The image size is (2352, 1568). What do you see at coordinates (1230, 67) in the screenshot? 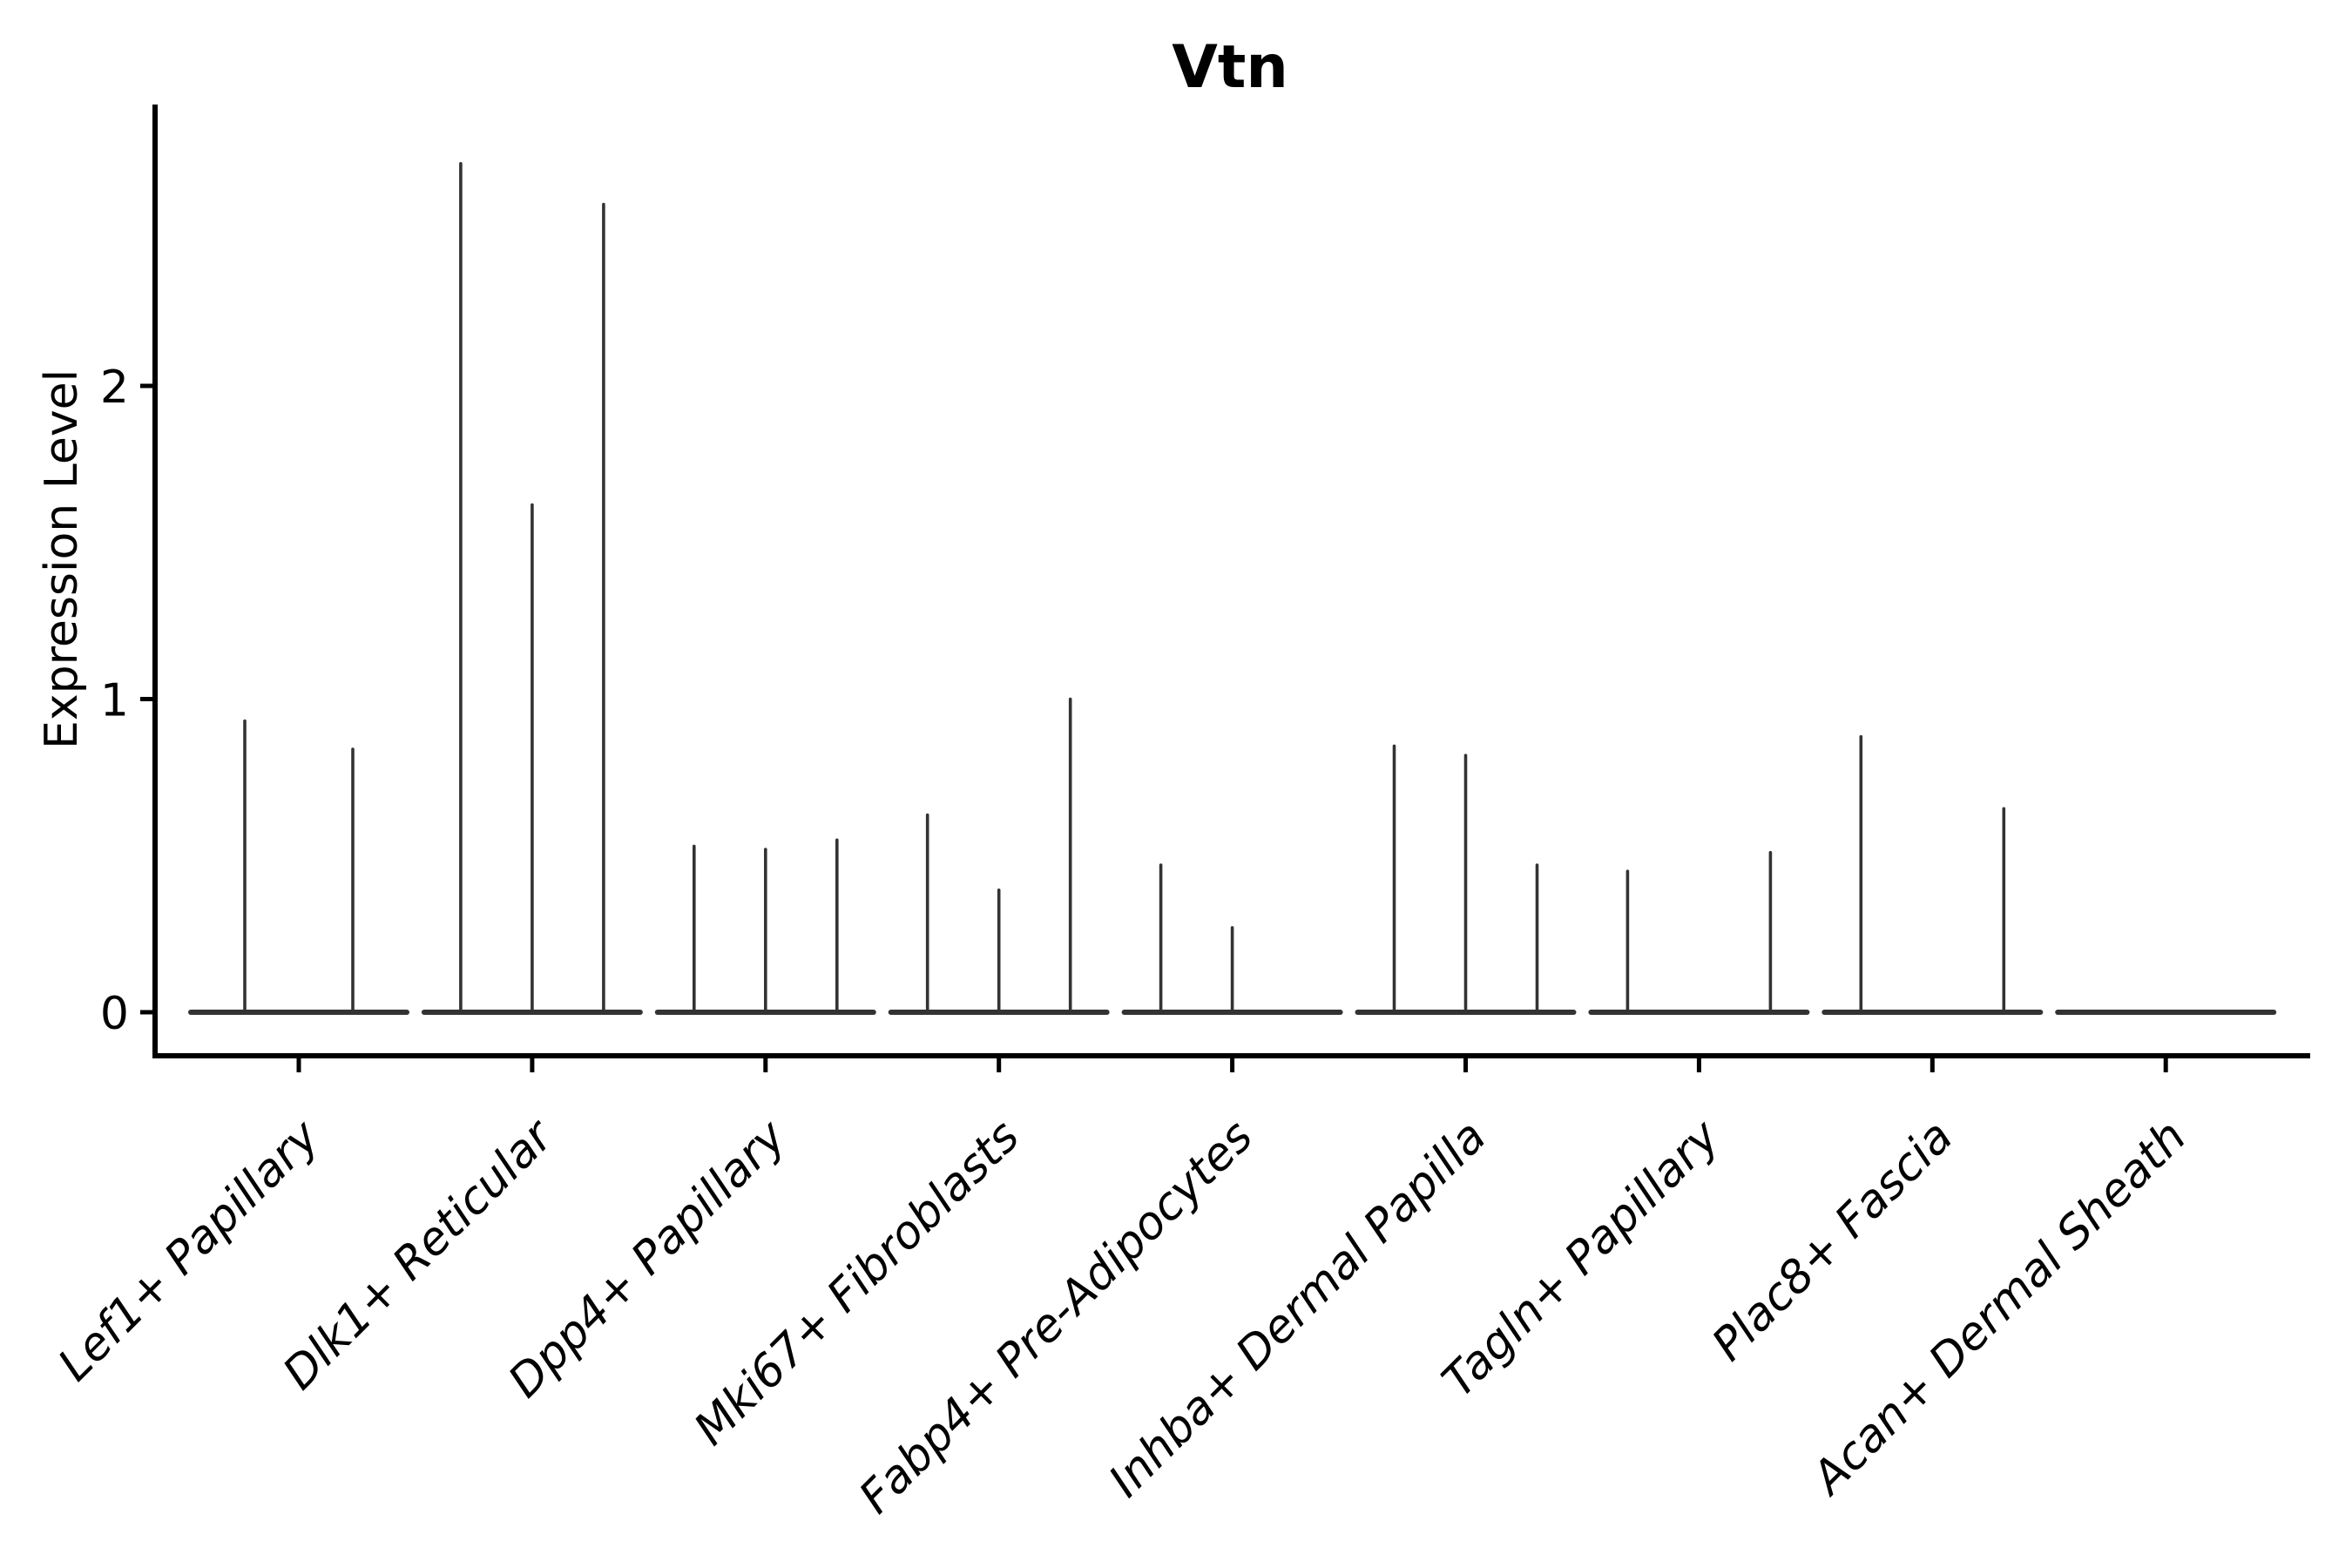
I see `chart-title: Vtn` at bounding box center [1230, 67].